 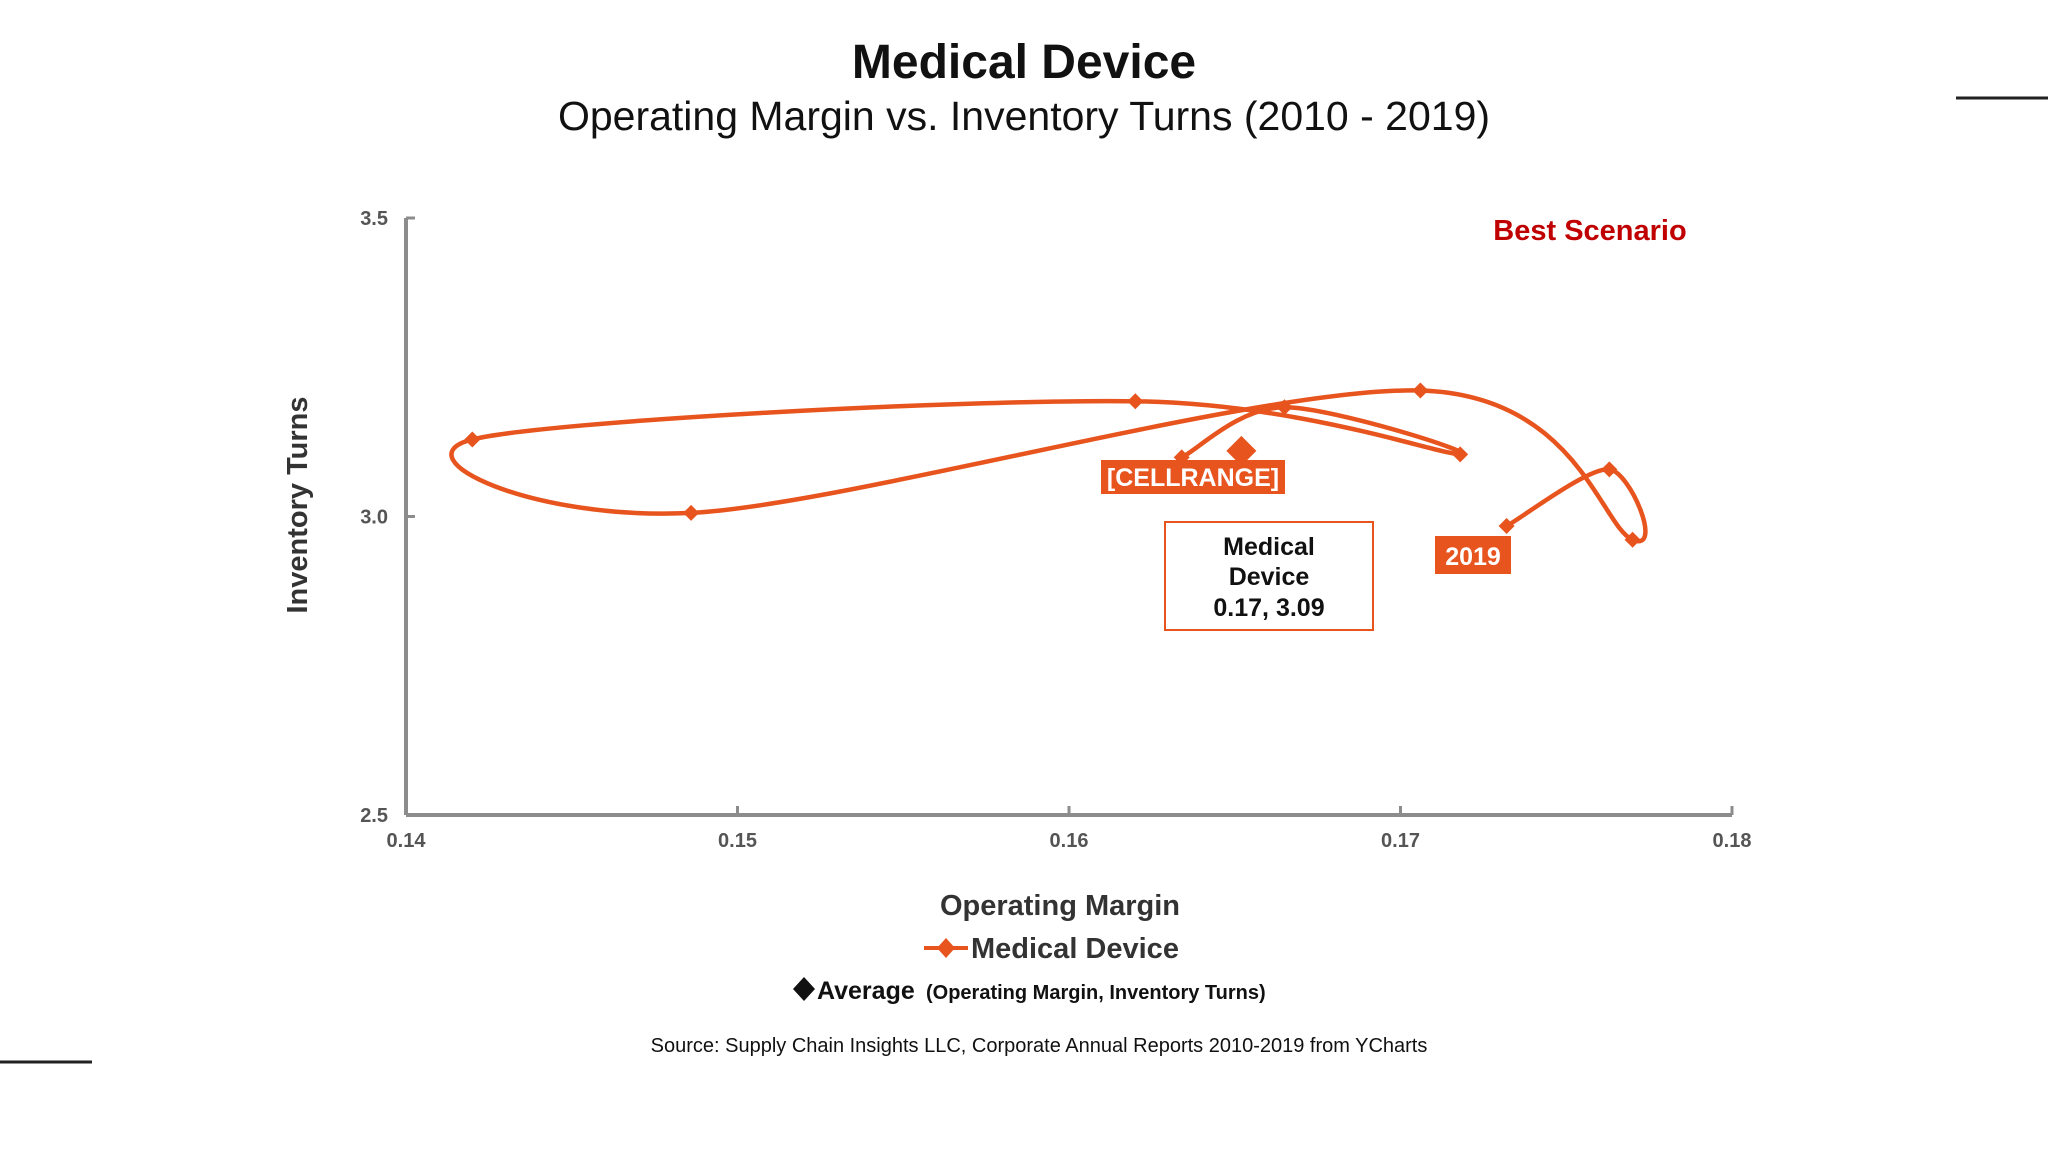 I want to click on end-year-label-text: 2019, so click(x=1473, y=557).